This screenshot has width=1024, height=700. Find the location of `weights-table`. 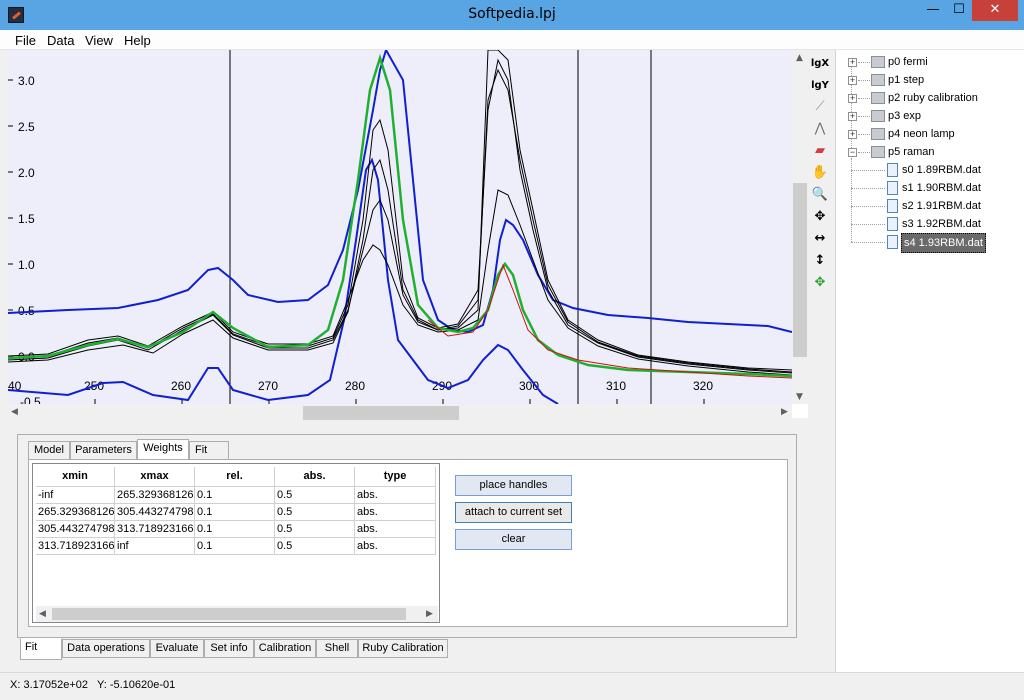

weights-table is located at coordinates (236, 543).